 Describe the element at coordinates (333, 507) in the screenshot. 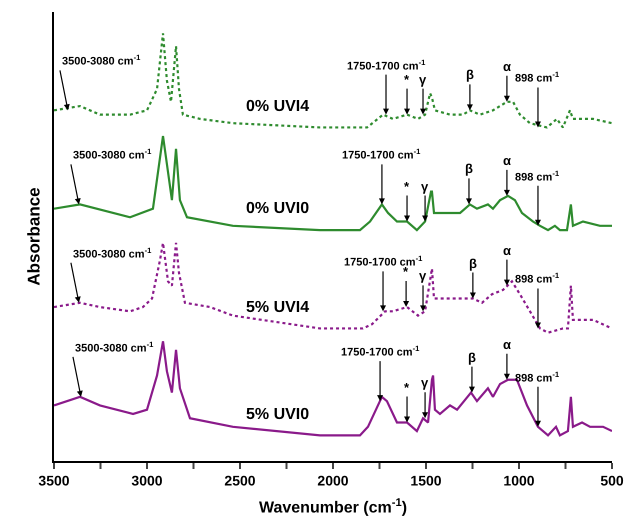

I see `x-axis-title: Wavenumber (cm$^{-1}$)` at that location.